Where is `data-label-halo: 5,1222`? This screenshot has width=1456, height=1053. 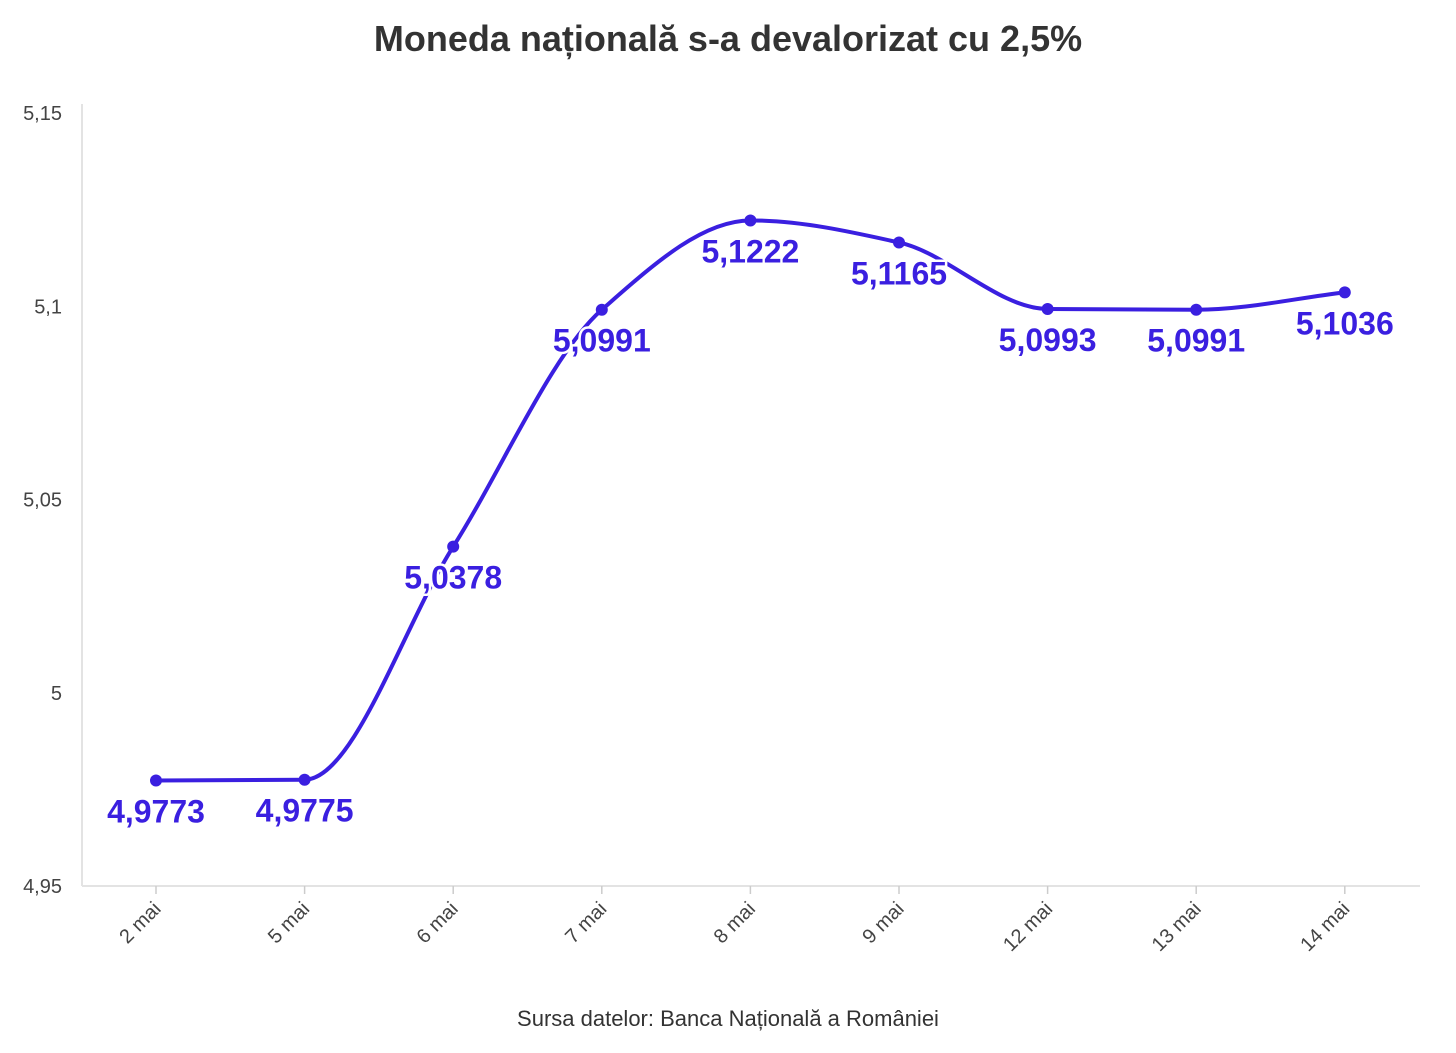 data-label-halo: 5,1222 is located at coordinates (750, 251).